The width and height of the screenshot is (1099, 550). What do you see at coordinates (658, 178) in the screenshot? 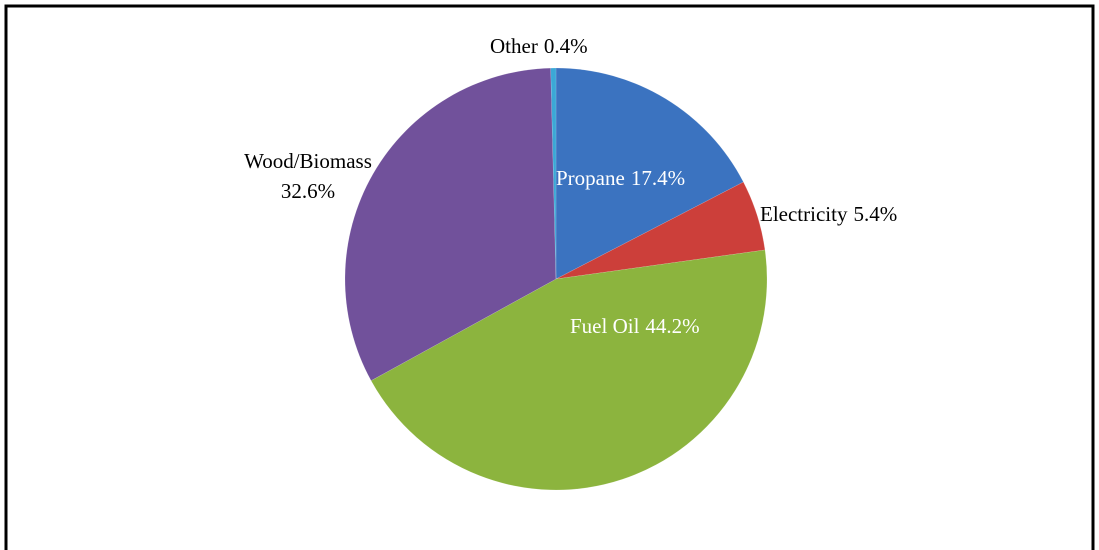
I see `value-label: 17.4%` at bounding box center [658, 178].